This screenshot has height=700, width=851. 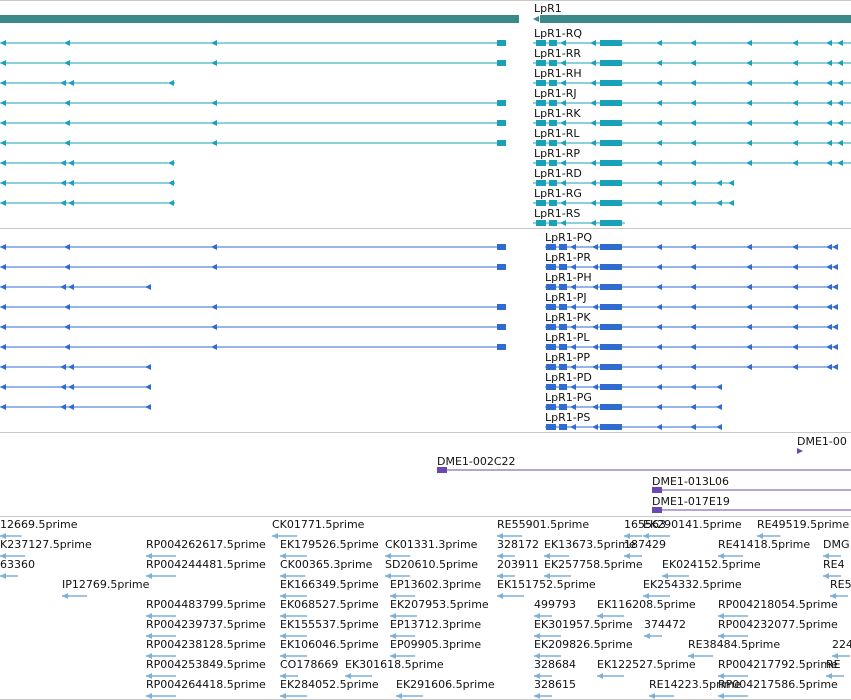 What do you see at coordinates (39, 524) in the screenshot?
I see `est-label: 12669.5prime` at bounding box center [39, 524].